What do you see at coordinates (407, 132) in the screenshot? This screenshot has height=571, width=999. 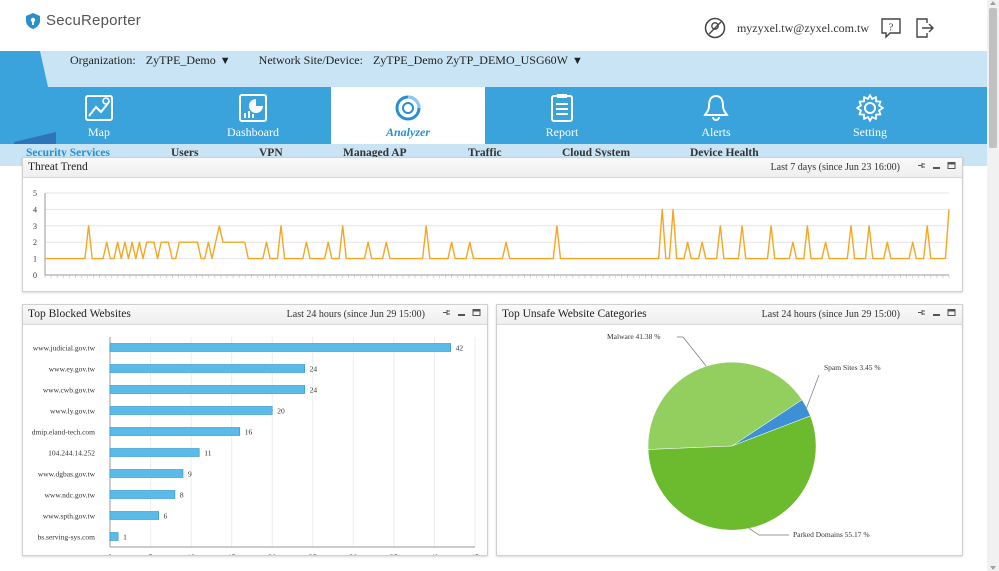 I see `nav-label: Analyzer` at bounding box center [407, 132].